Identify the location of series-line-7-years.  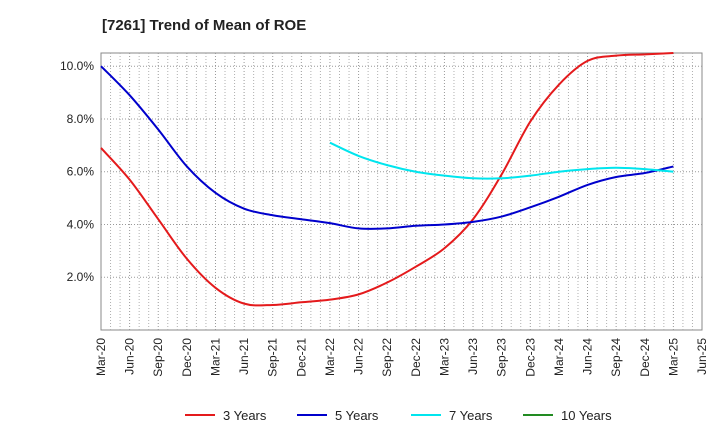
(501, 160).